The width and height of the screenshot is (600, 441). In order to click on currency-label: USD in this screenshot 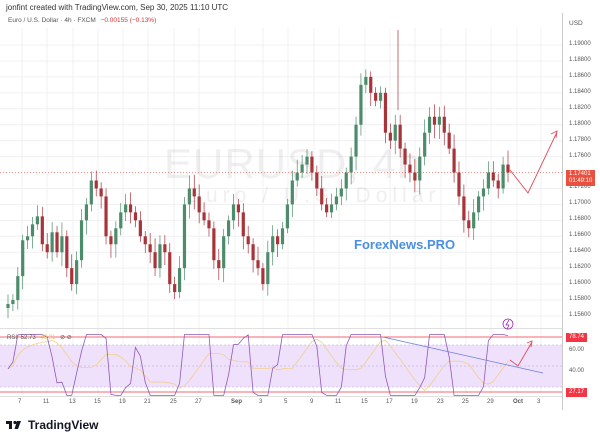, I will do `click(576, 23)`.